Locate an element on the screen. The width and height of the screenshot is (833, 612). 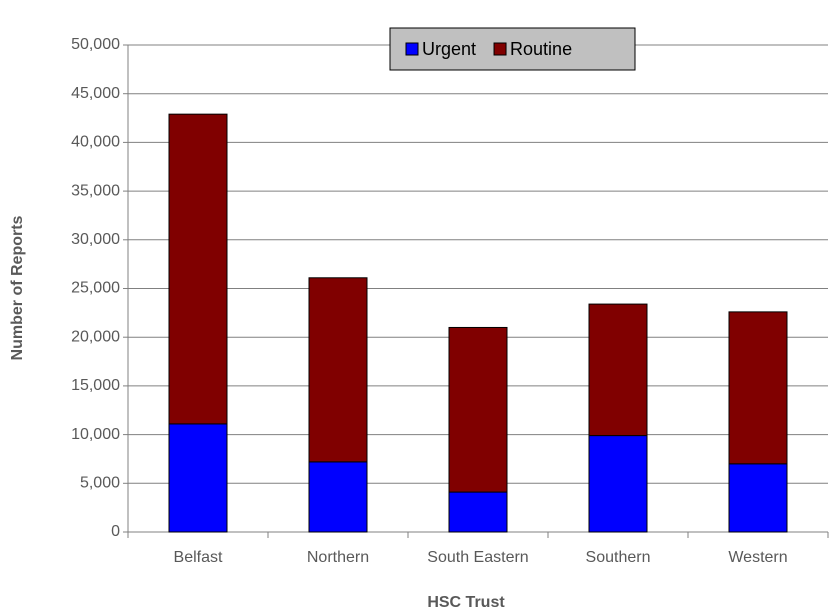
legend-box is located at coordinates (512, 49).